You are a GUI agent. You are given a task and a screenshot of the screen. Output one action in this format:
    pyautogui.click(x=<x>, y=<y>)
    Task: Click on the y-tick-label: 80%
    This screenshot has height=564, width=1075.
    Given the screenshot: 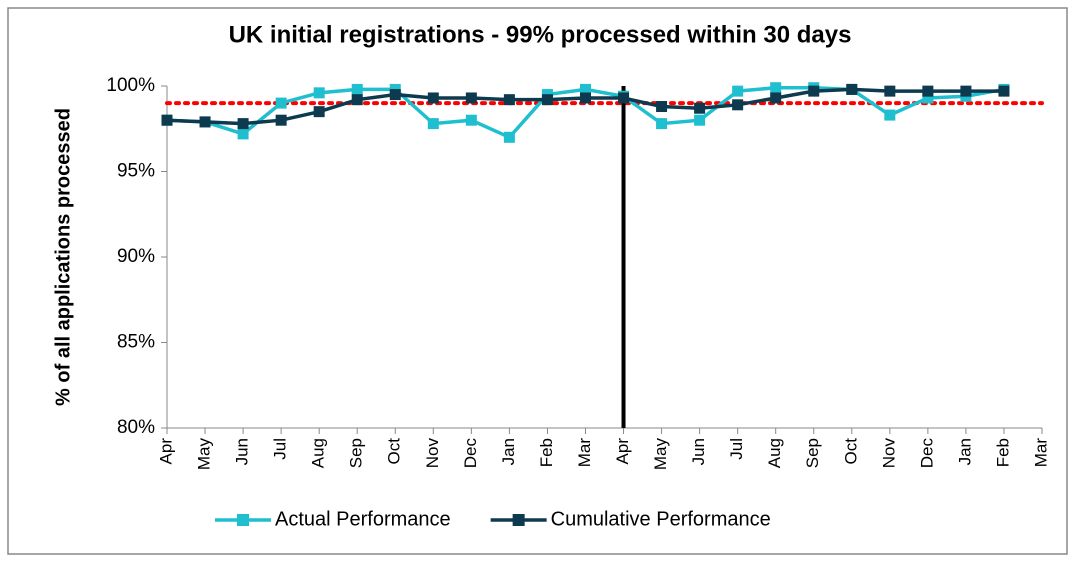 What is the action you would take?
    pyautogui.click(x=136, y=427)
    